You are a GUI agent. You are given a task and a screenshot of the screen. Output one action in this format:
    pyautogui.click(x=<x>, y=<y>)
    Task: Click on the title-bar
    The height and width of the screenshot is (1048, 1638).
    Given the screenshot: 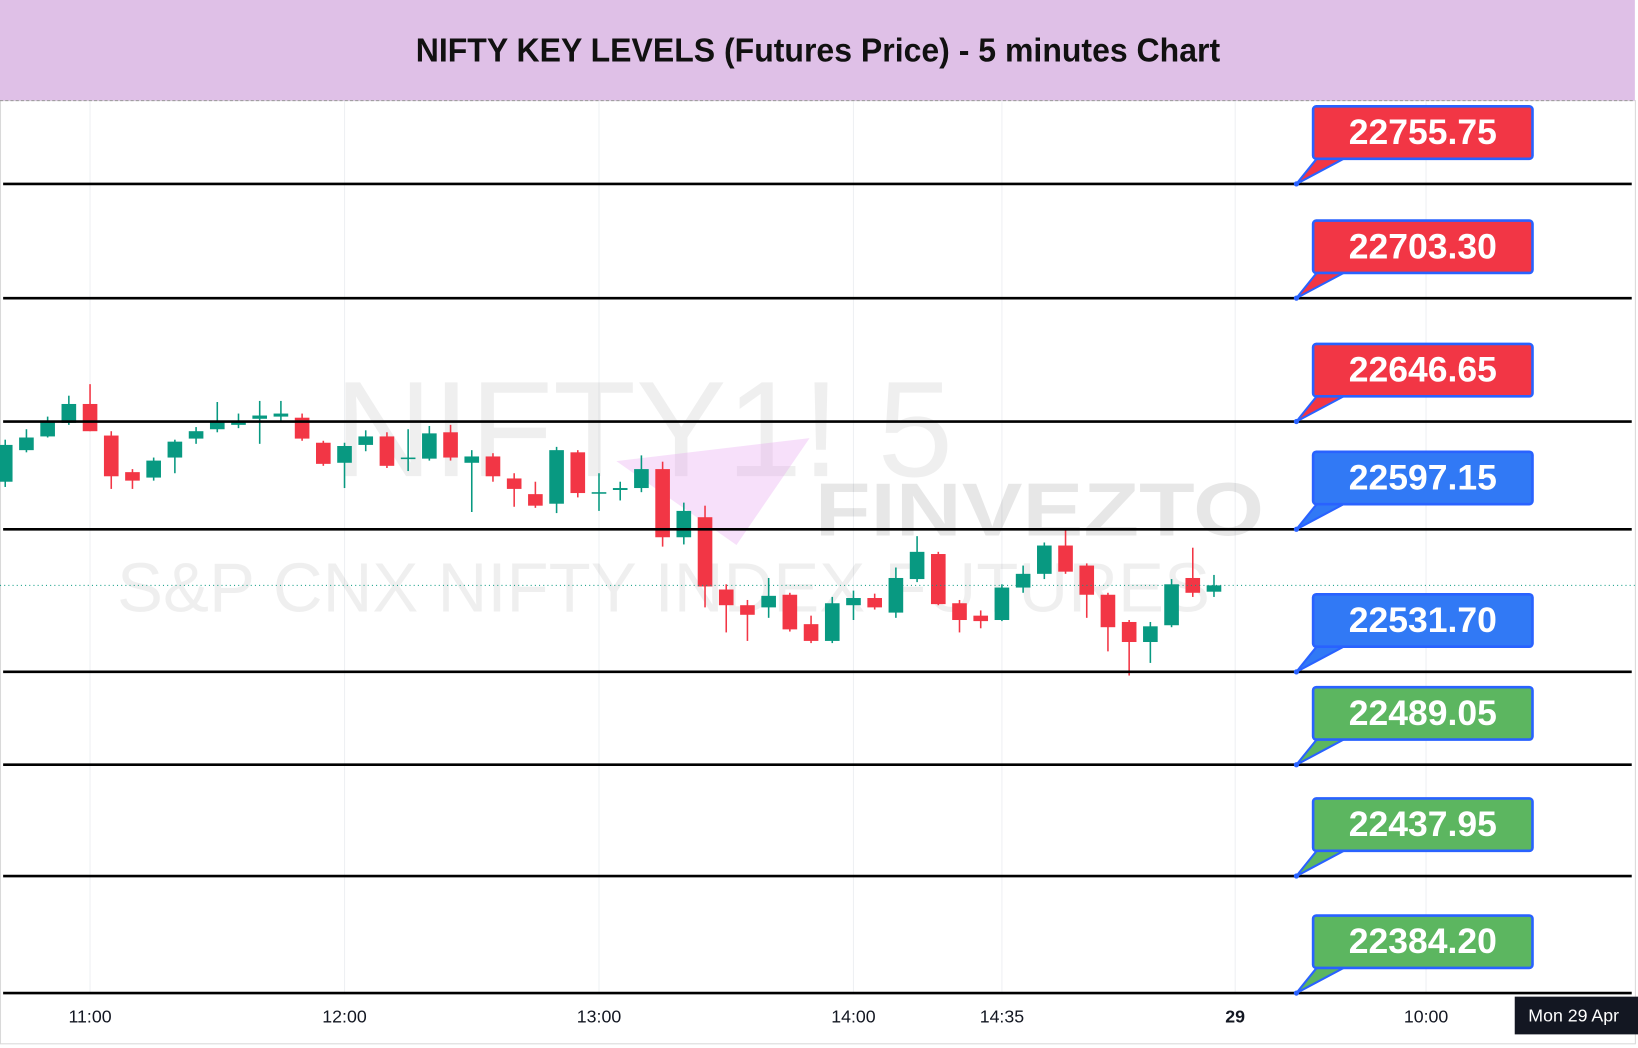 What is the action you would take?
    pyautogui.click(x=817, y=50)
    